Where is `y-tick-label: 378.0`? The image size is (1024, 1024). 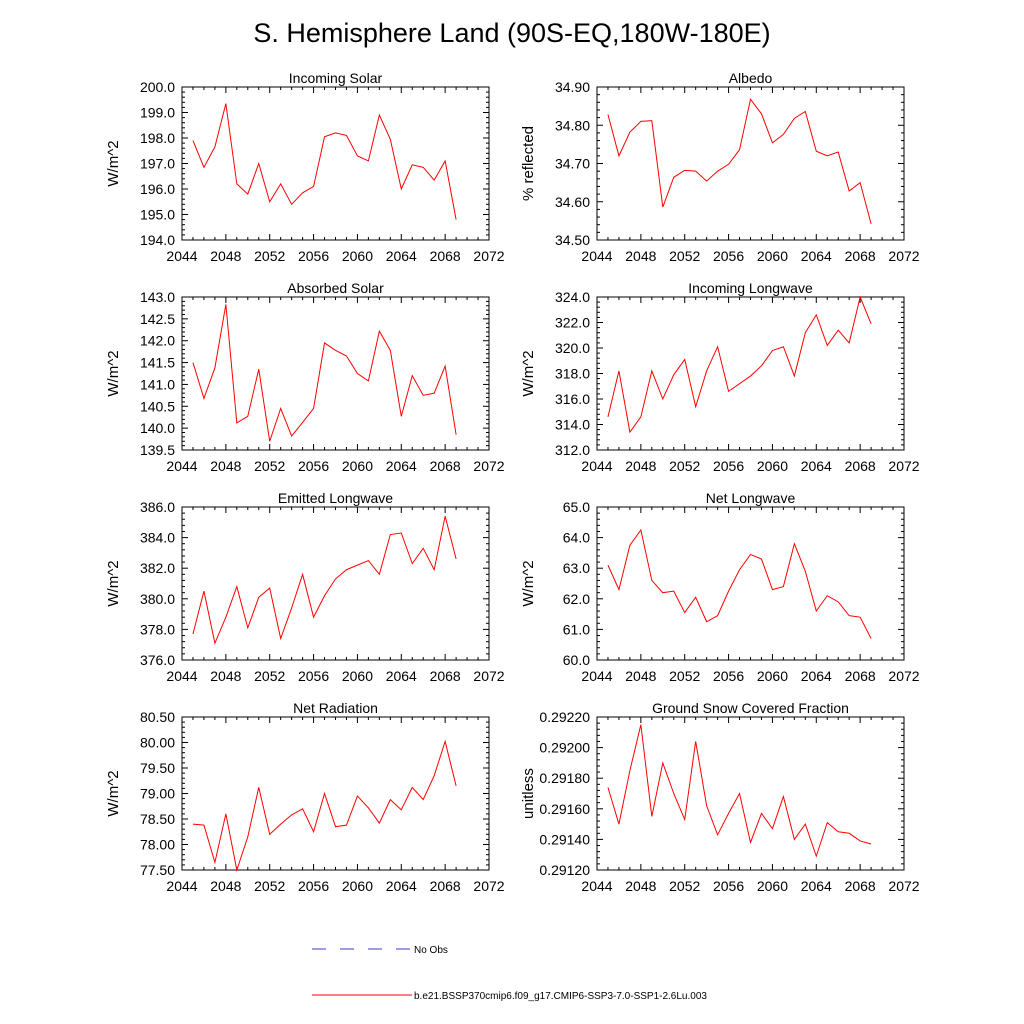 y-tick-label: 378.0 is located at coordinates (157, 629).